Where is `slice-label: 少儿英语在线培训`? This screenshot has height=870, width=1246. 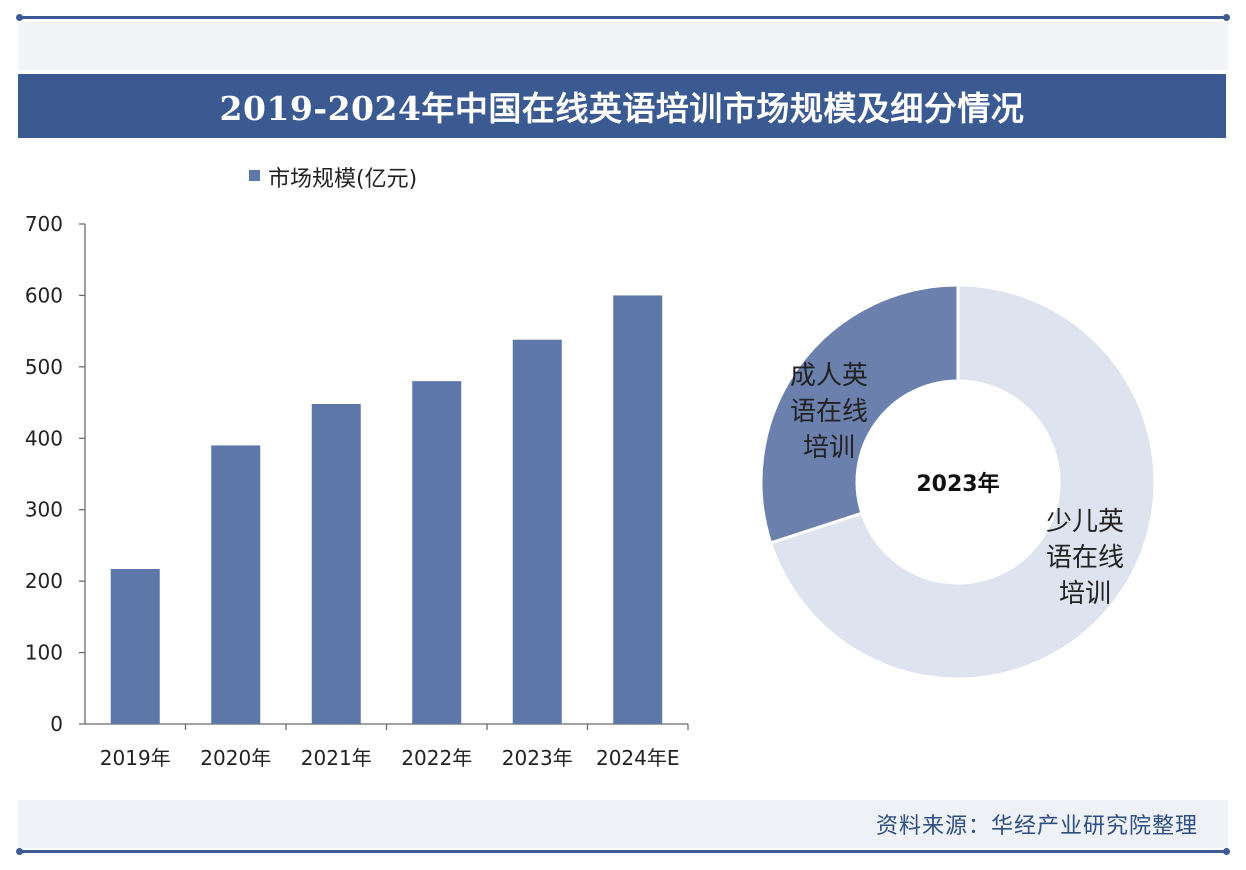
slice-label: 少儿英语在线培训 is located at coordinates (1085, 558).